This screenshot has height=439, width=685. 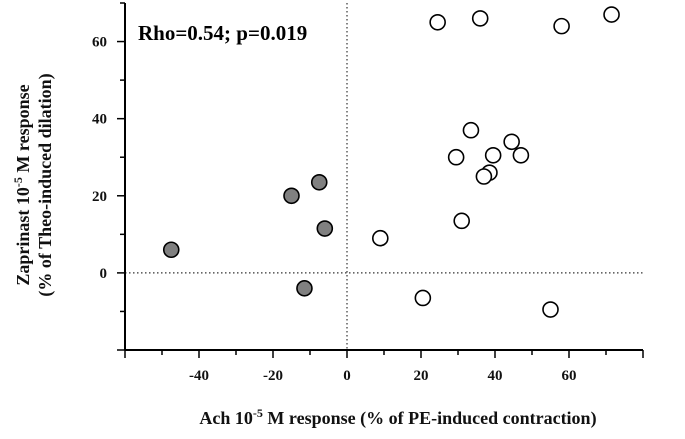 I want to click on x-tick-label: -20, so click(x=273, y=376).